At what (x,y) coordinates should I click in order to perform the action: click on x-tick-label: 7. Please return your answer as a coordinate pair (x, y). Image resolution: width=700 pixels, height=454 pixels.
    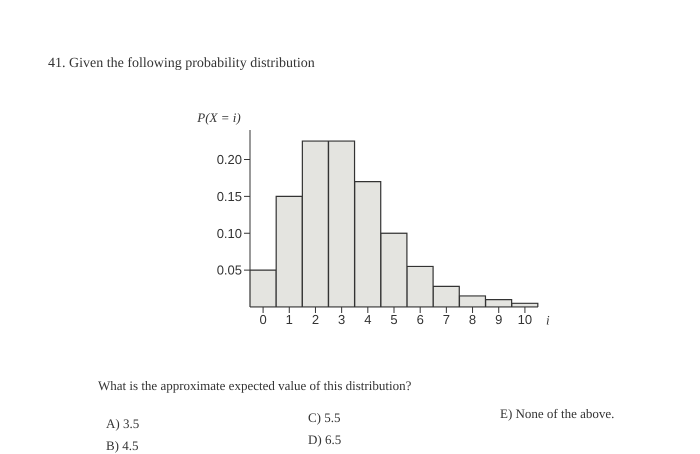
    Looking at the image, I should click on (446, 320).